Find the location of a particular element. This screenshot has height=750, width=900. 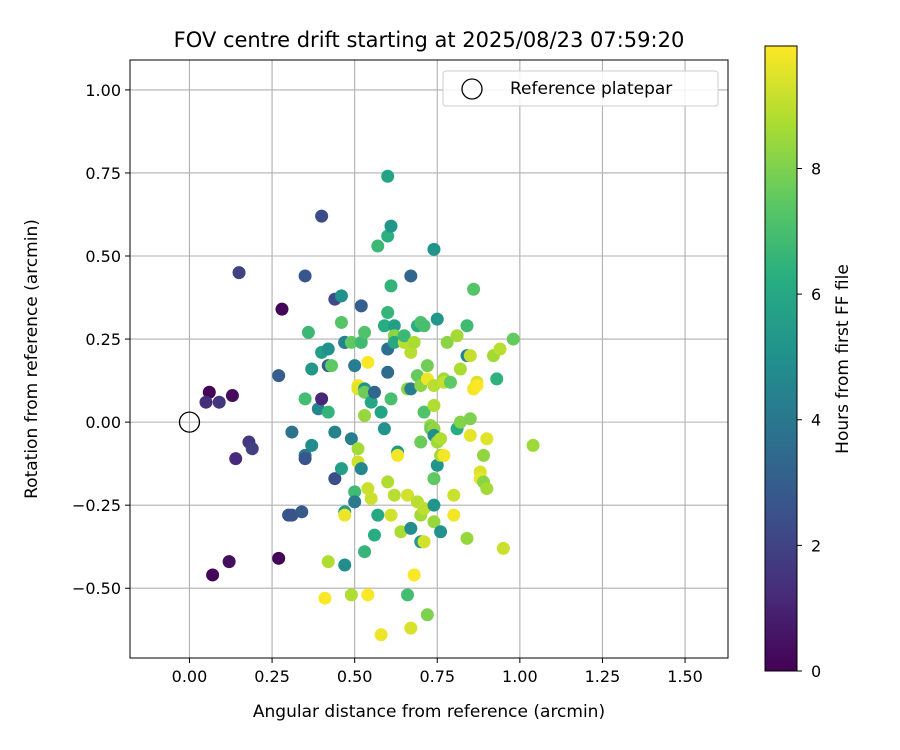

colorbar-ticks: 0 2 4 6 8 is located at coordinates (809, 420).